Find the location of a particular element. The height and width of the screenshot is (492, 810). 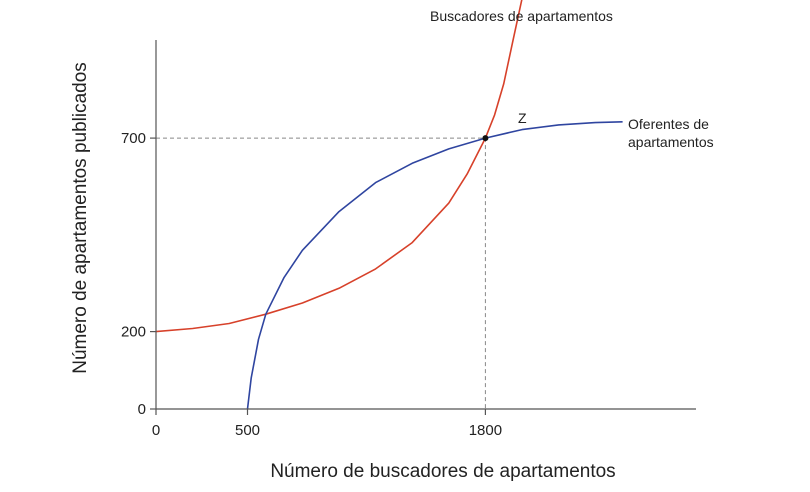

x-tick-label: 500 is located at coordinates (247, 430).